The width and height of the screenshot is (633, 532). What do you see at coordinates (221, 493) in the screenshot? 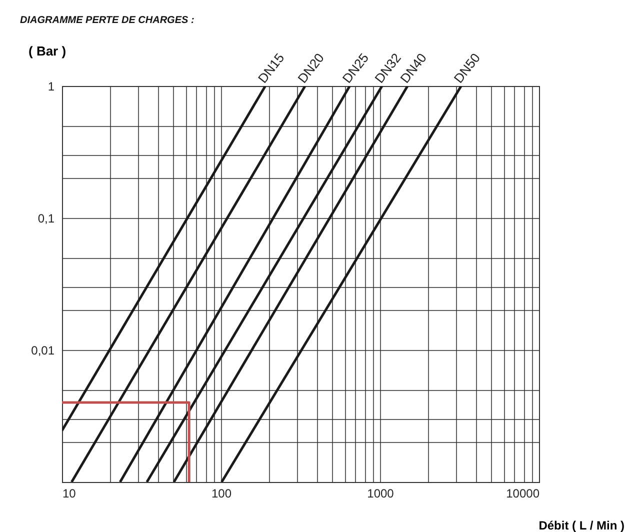
I see `x-tick-label: 100` at bounding box center [221, 493].